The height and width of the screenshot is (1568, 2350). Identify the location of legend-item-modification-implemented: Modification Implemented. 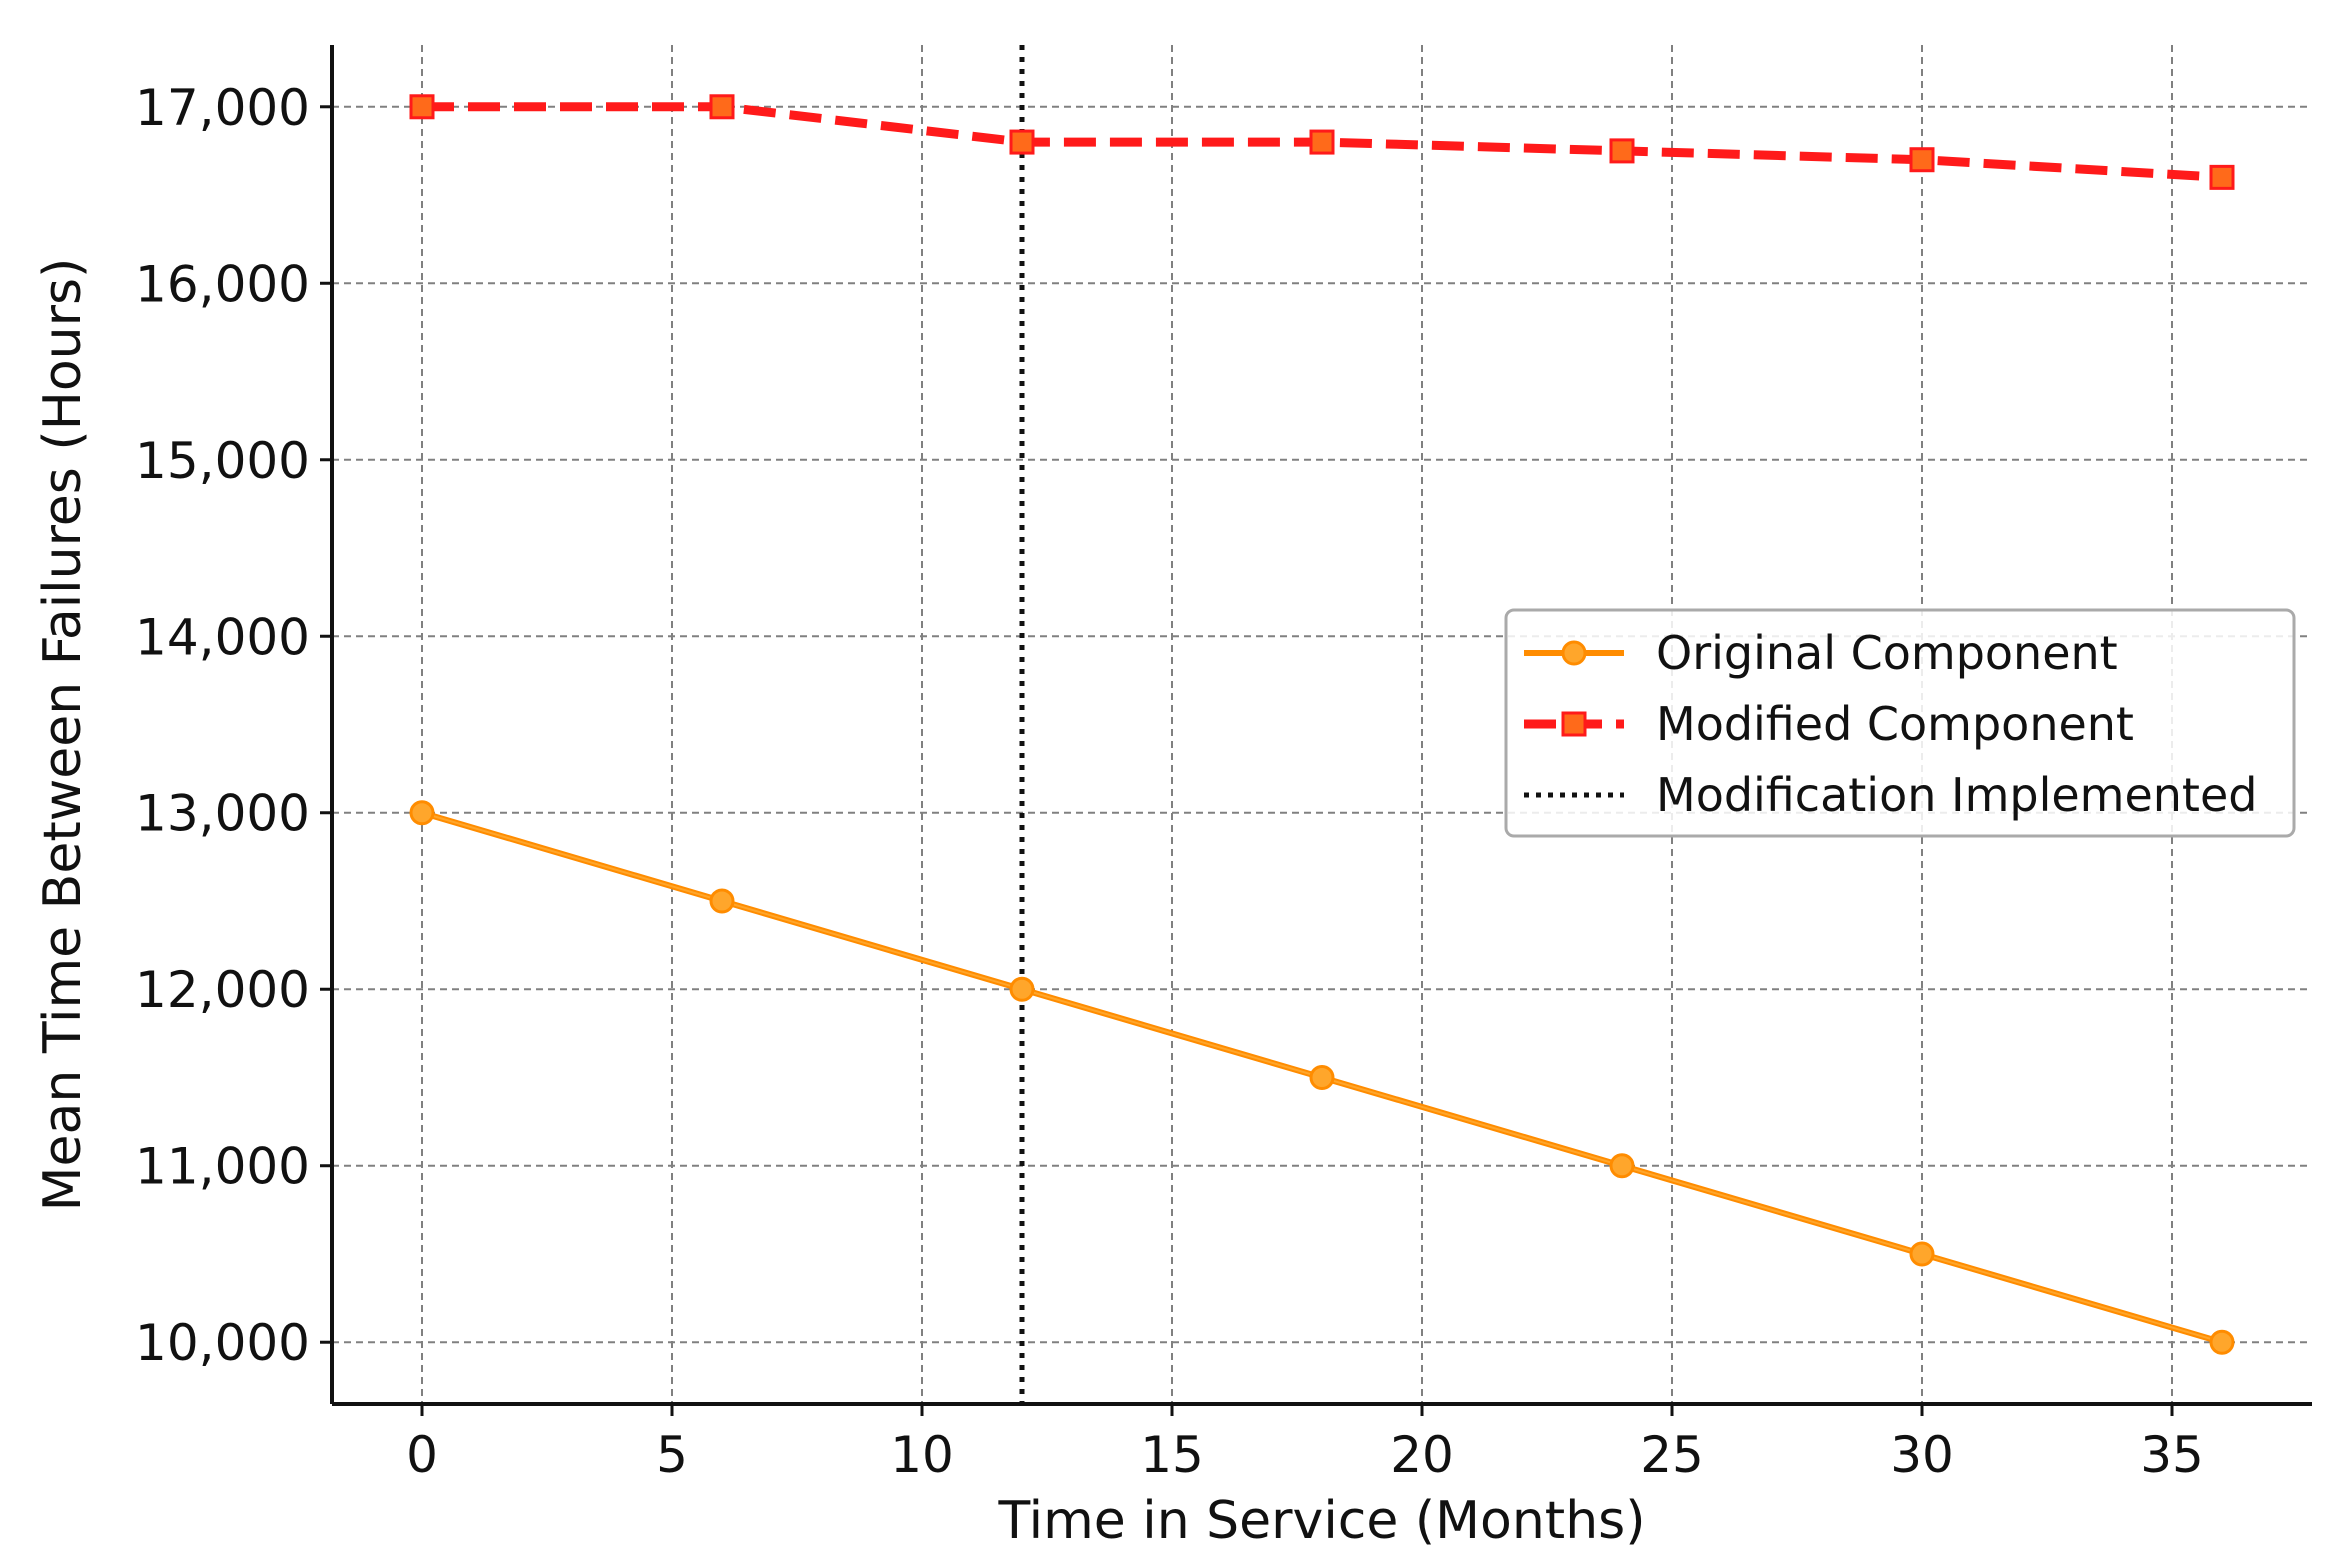
(1890, 795).